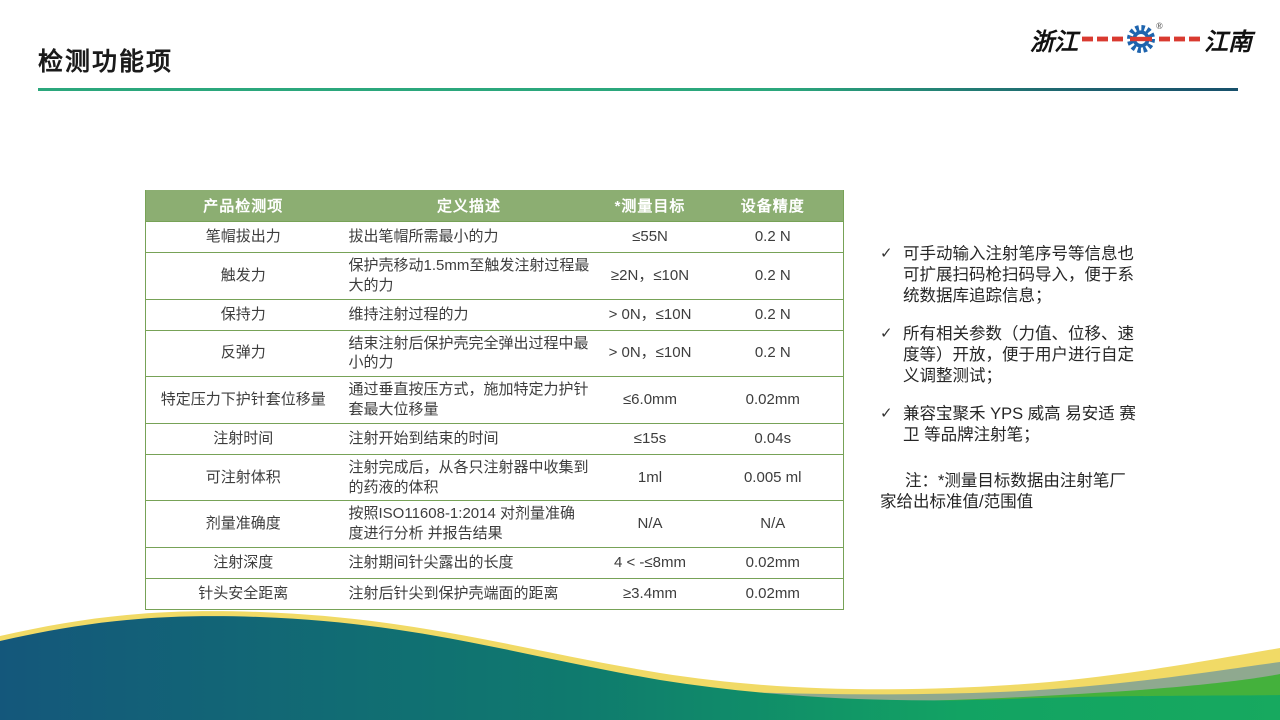 The width and height of the screenshot is (1280, 720). What do you see at coordinates (1228, 42) in the screenshot?
I see `logo-text-right: 江南` at bounding box center [1228, 42].